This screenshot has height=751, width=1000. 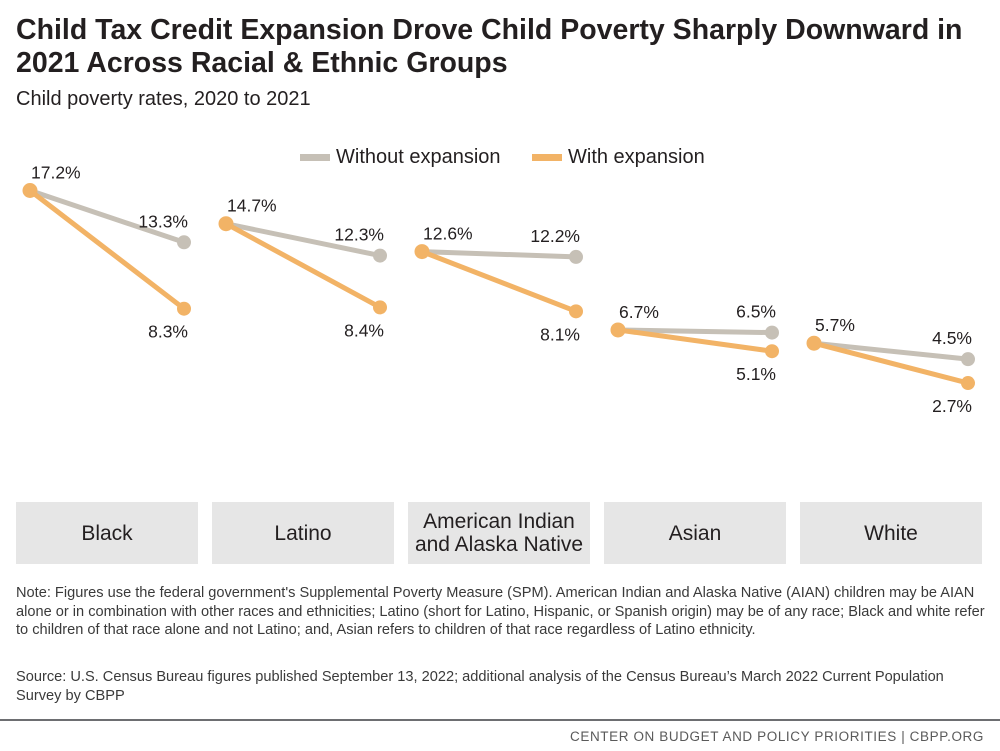 What do you see at coordinates (30, 190) in the screenshot?
I see `point-start-black` at bounding box center [30, 190].